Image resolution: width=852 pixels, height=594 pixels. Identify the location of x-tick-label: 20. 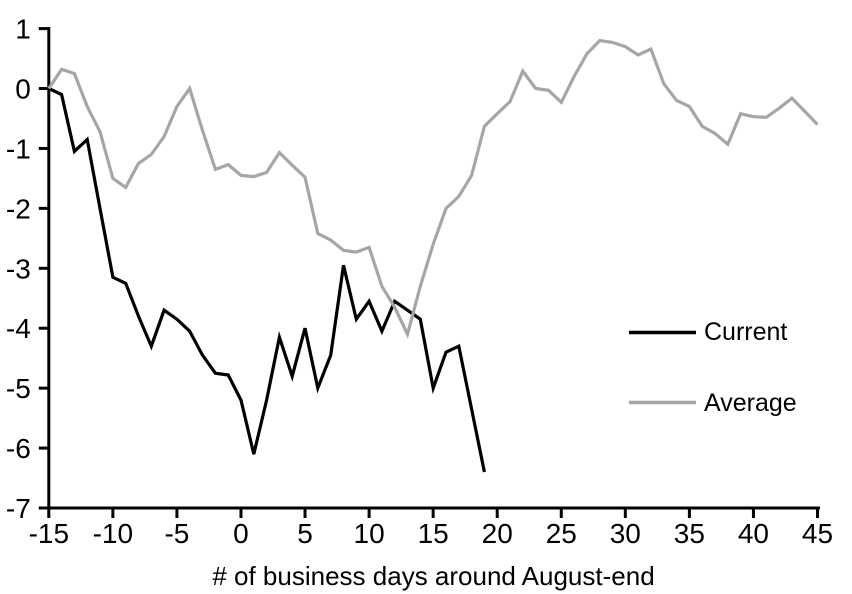
(497, 533).